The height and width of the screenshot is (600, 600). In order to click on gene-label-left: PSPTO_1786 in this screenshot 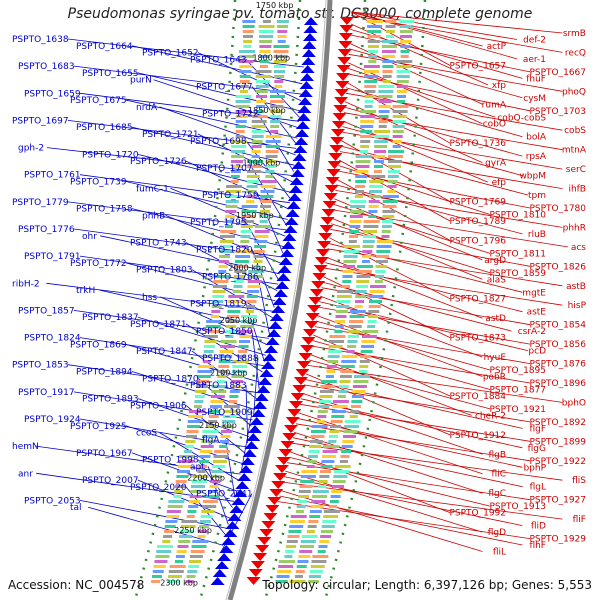, I will do `click(230, 278)`.